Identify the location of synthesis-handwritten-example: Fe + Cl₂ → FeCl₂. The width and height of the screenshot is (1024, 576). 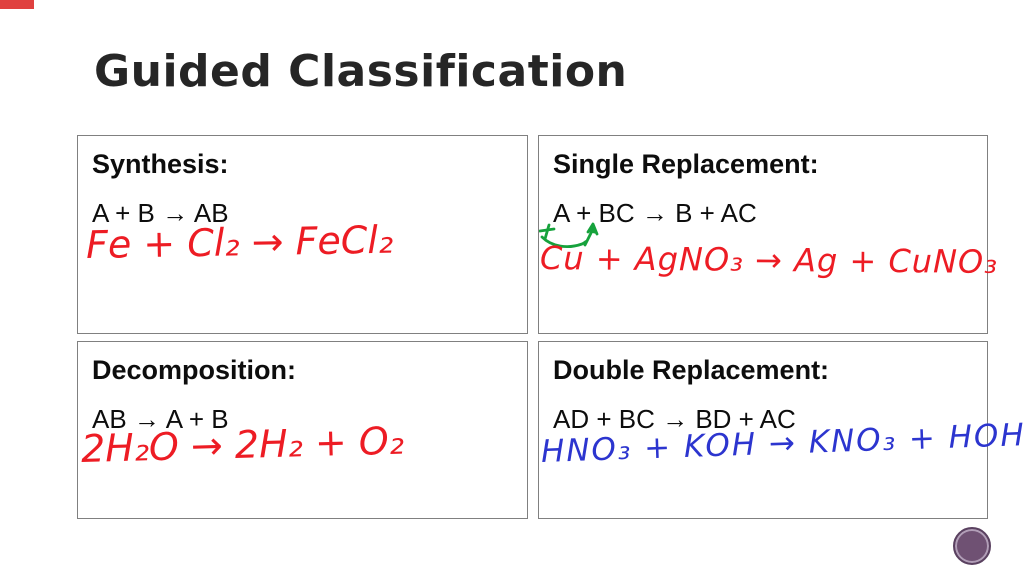
(239, 242).